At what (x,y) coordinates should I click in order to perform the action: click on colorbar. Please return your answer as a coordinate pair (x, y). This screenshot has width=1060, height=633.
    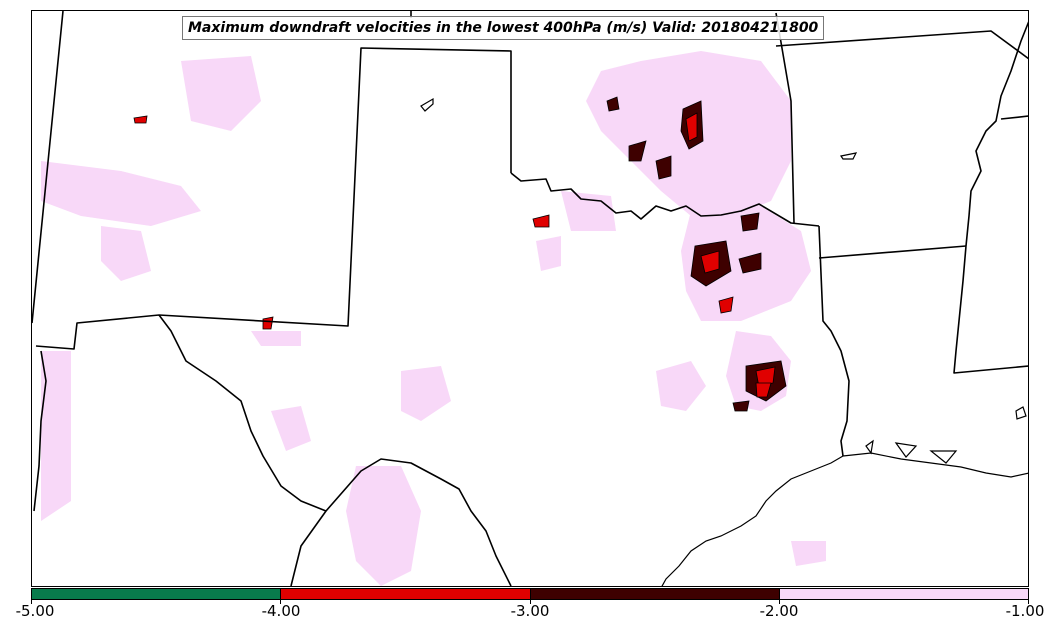
    Looking at the image, I should click on (530, 594).